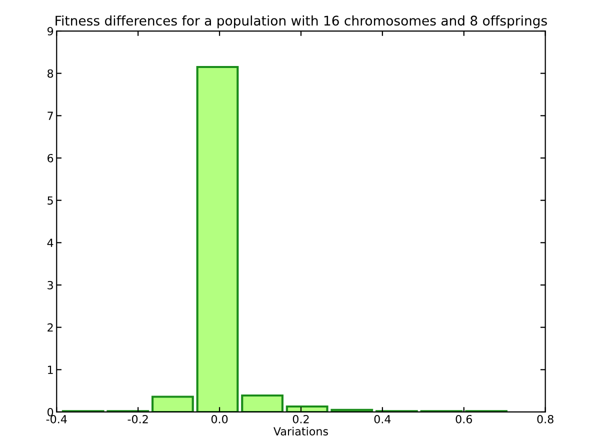  I want to click on y-tick-label: 3, so click(50, 285).